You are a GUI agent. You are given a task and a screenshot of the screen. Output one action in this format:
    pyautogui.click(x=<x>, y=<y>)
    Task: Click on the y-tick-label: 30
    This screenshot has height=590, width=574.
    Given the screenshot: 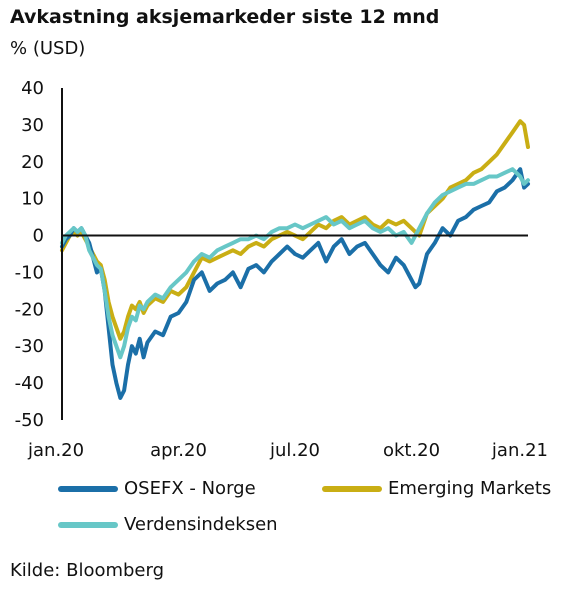 What is the action you would take?
    pyautogui.click(x=32, y=125)
    